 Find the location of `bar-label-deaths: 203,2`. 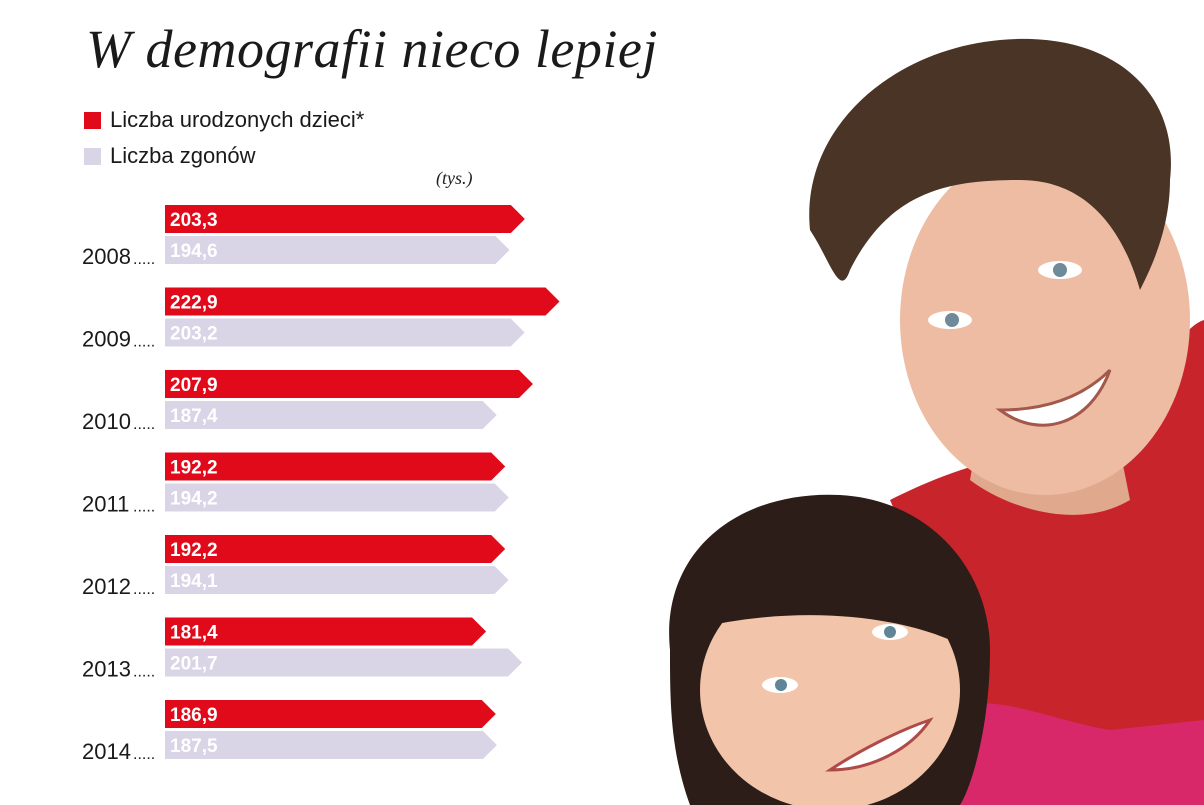

bar-label-deaths: 203,2 is located at coordinates (194, 334).